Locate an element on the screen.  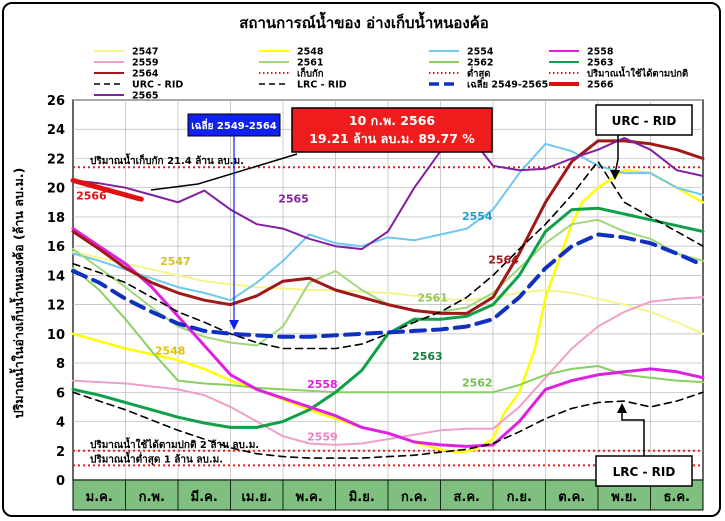
x-tick-label: ม.ค. is located at coordinates (99, 497).